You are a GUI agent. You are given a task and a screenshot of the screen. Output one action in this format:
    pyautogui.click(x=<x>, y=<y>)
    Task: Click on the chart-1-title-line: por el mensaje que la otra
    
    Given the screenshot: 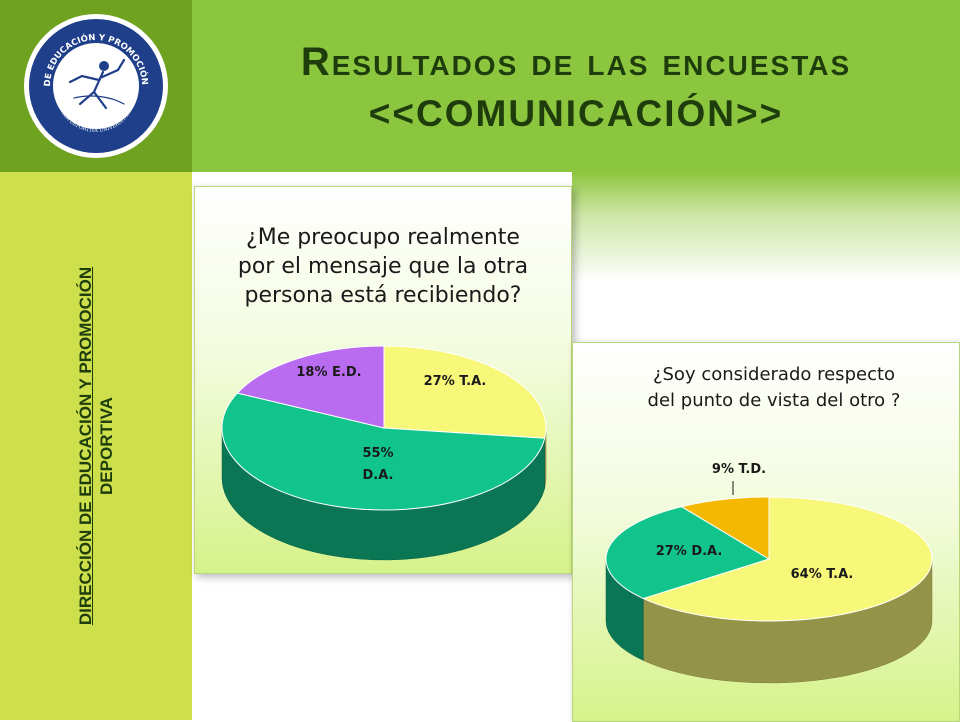 What is the action you would take?
    pyautogui.click(x=383, y=266)
    